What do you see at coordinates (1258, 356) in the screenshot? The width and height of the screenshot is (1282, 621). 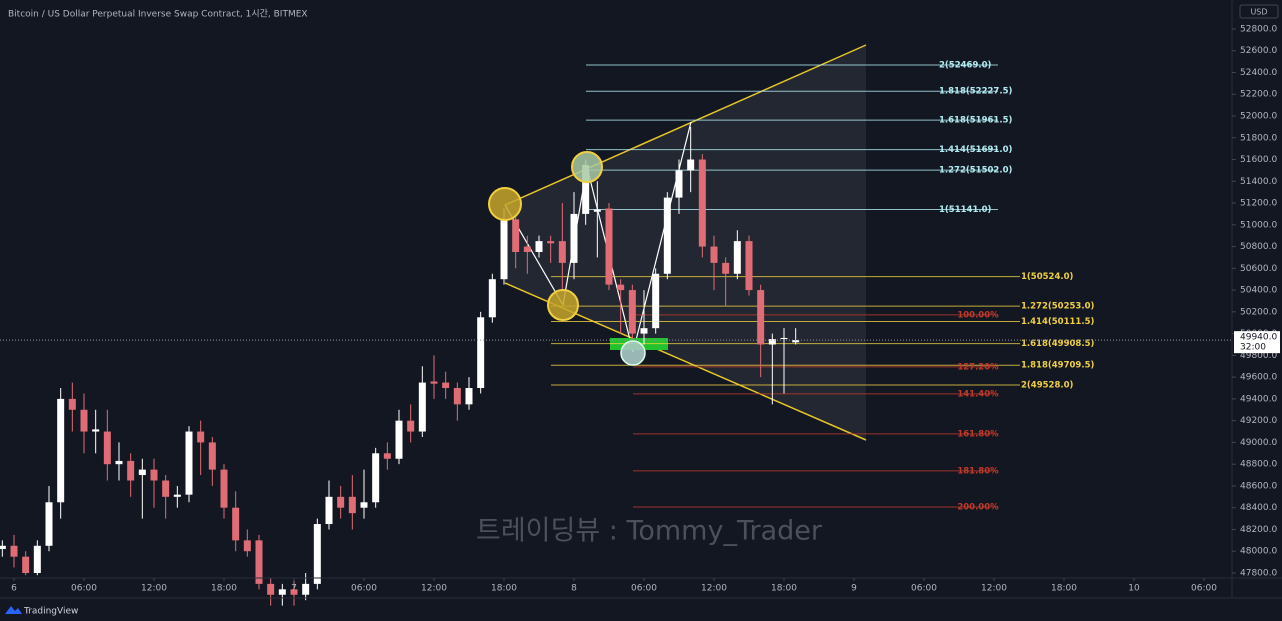 I see `y-tick-label: 49800.0` at bounding box center [1258, 356].